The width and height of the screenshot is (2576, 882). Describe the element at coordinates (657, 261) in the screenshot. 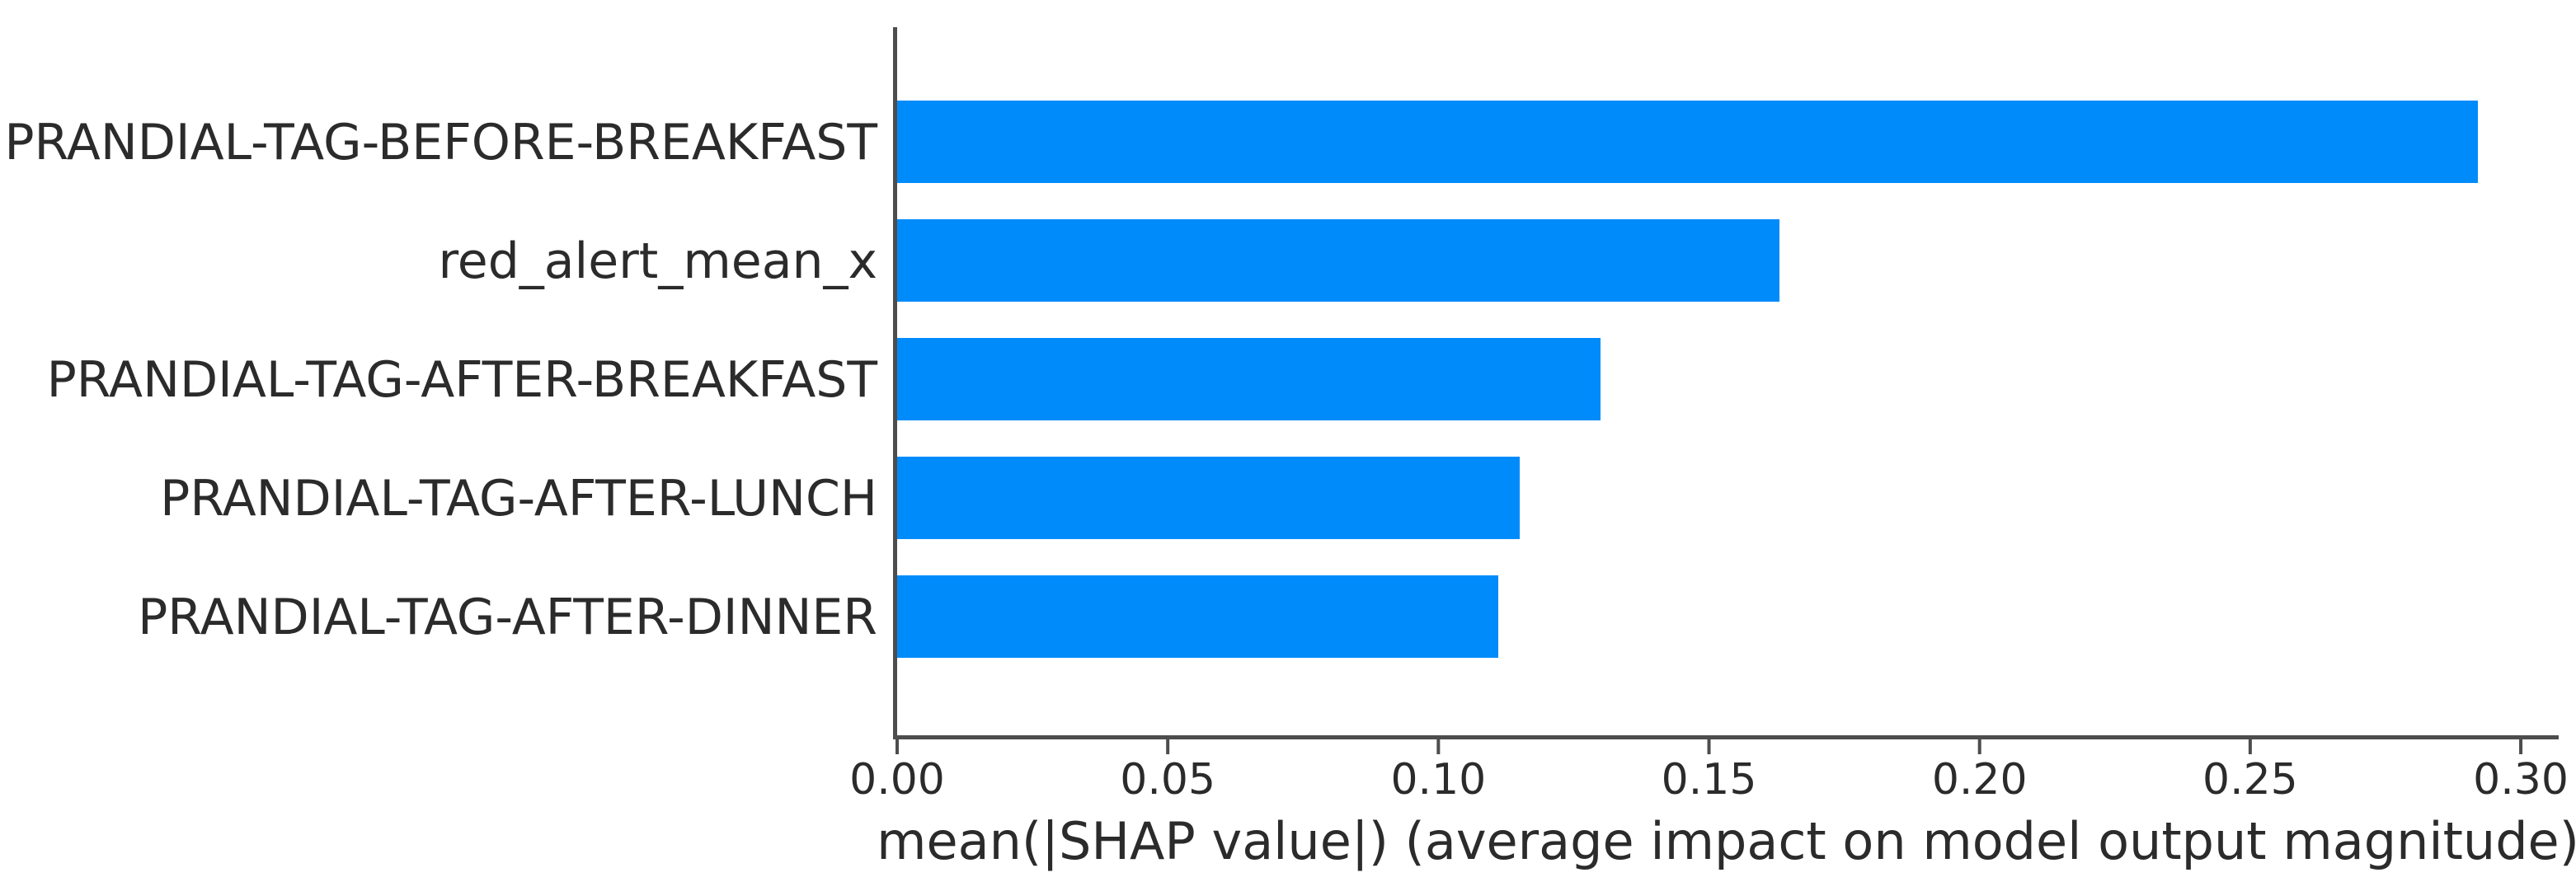

I see `y-tick-label-1: red_alert_mean_x` at that location.